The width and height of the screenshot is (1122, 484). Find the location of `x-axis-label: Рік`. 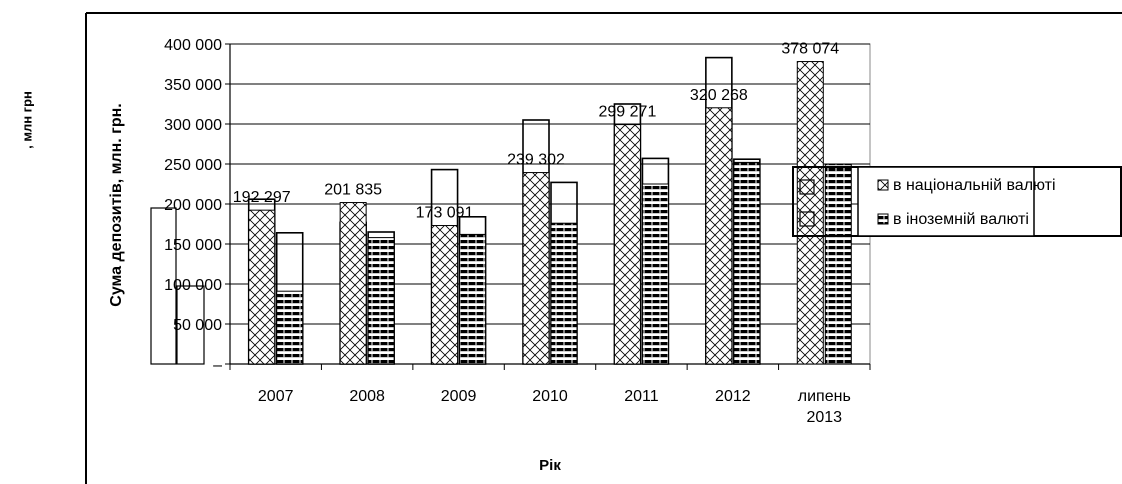

x-axis-label: Рік is located at coordinates (550, 465).